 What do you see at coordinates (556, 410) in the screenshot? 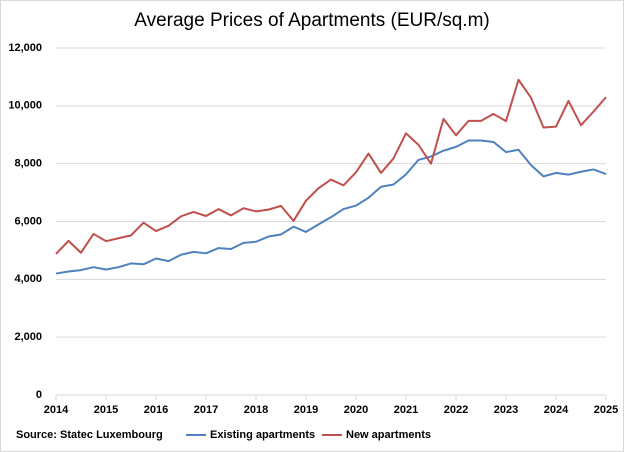
I see `x-tick-label: 2024` at bounding box center [556, 410].